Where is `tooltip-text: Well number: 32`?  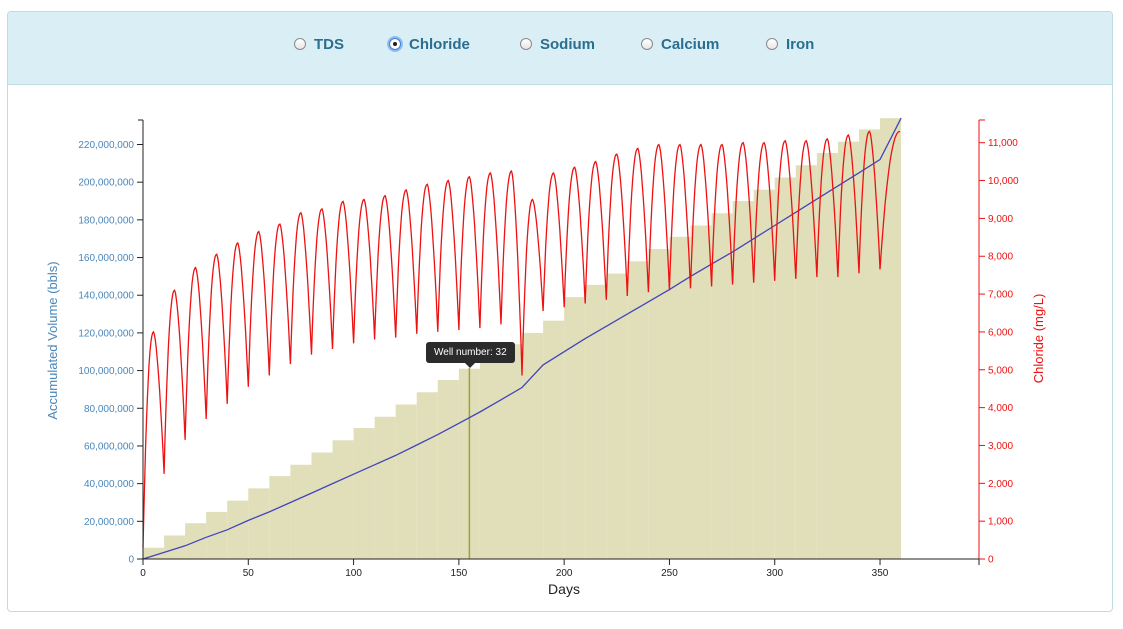 tooltip-text: Well number: 32 is located at coordinates (470, 352).